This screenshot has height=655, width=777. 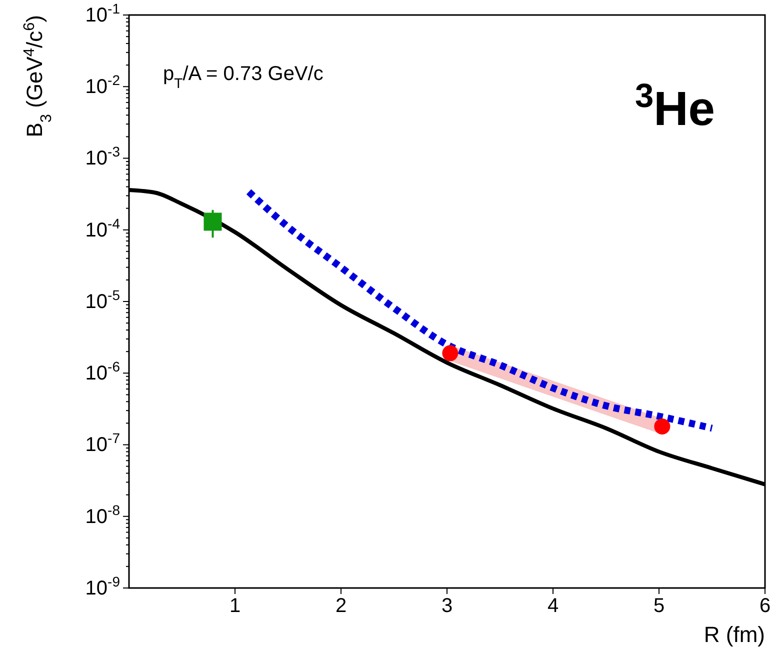 What do you see at coordinates (102, 13) in the screenshot?
I see `y-tick-label: 10$^{-1}$` at bounding box center [102, 13].